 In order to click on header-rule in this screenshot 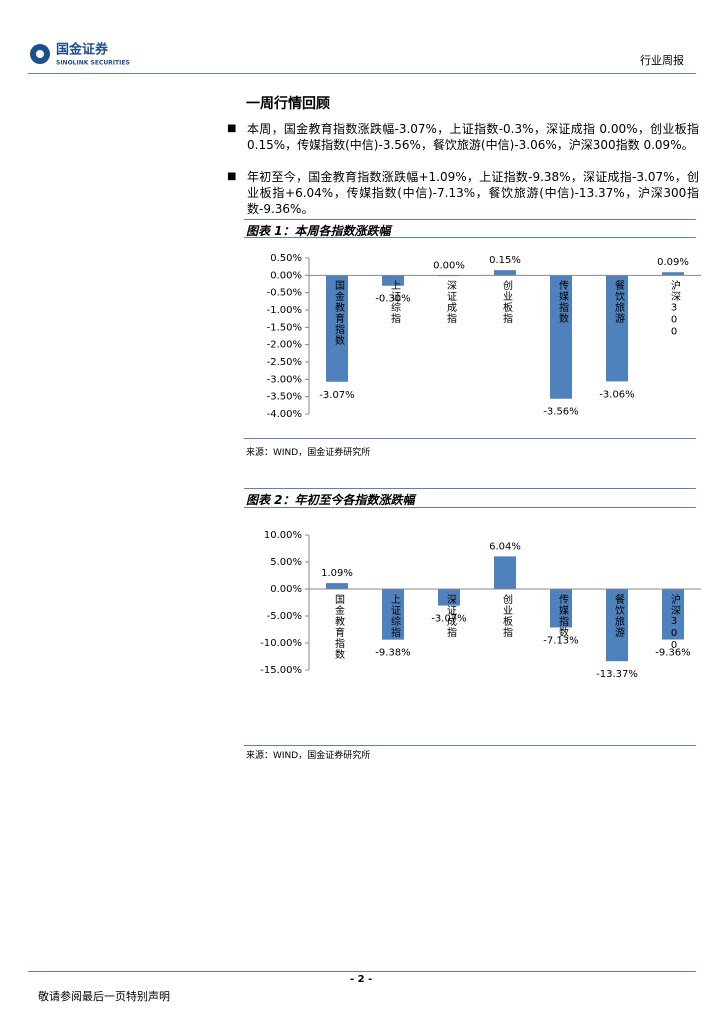, I will do `click(362, 73)`.